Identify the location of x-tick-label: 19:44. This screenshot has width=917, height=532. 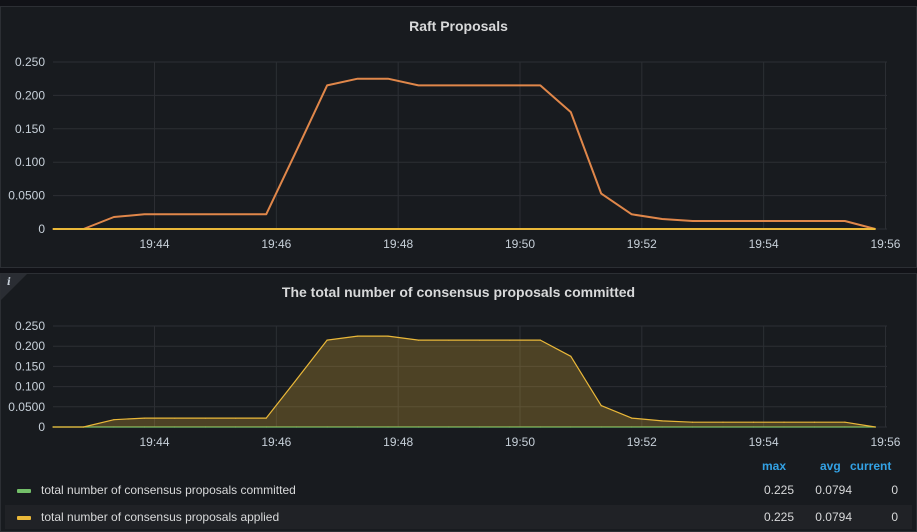
(155, 244).